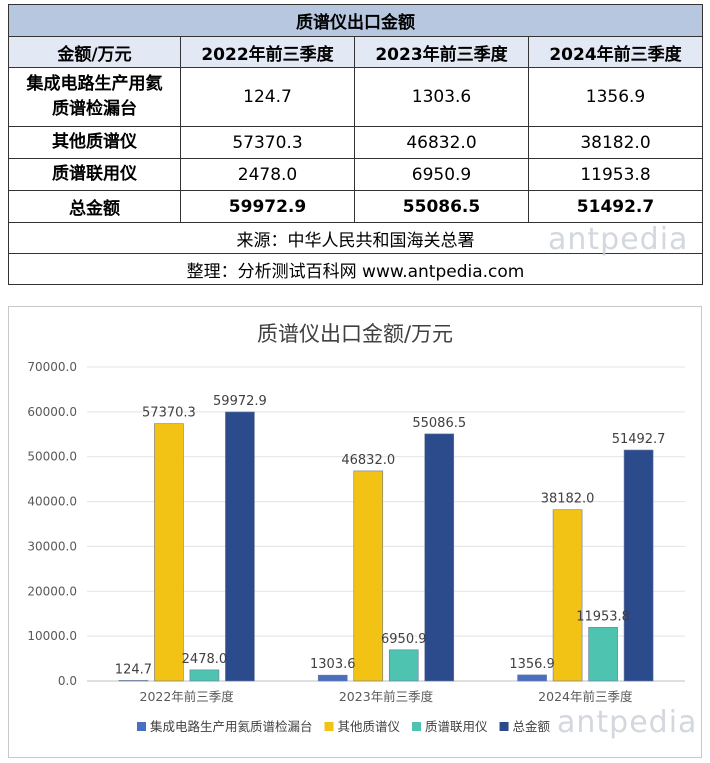 This screenshot has height=763, width=710. What do you see at coordinates (639, 439) in the screenshot?
I see `data-label: 51492.7` at bounding box center [639, 439].